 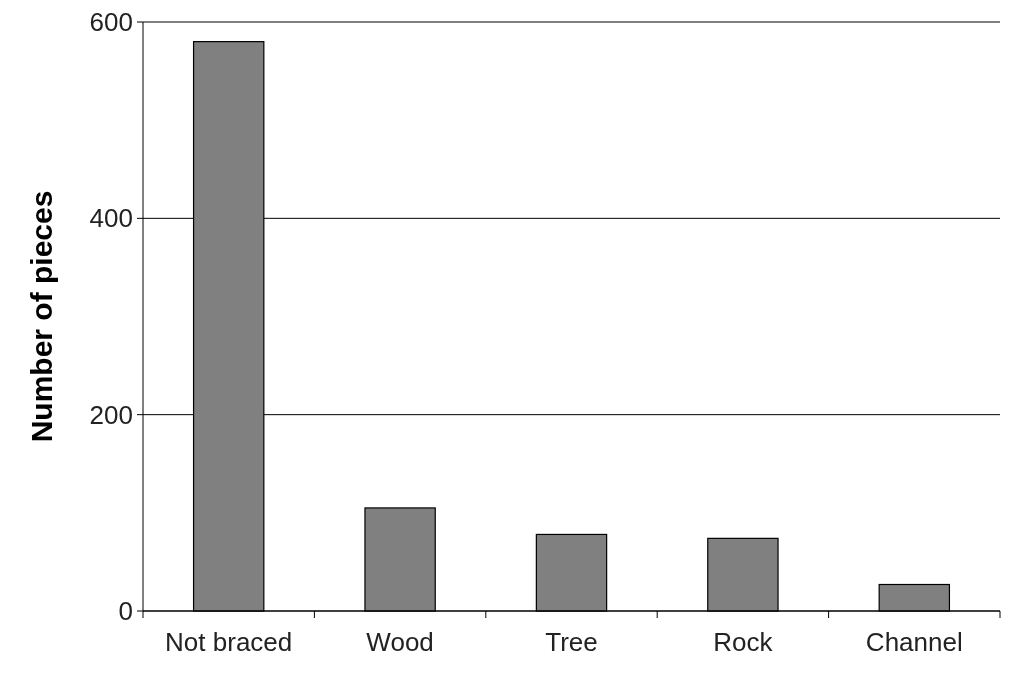 I want to click on y-tick-label: 600, so click(x=111, y=22).